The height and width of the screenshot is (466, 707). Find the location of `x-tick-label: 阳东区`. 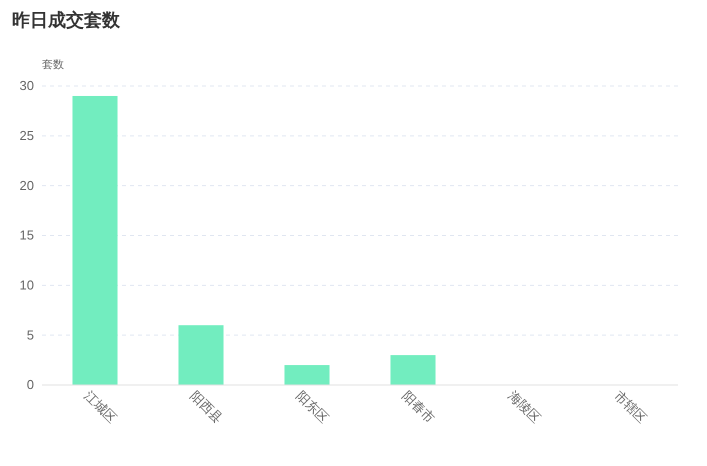

x-tick-label: 阳东区 is located at coordinates (313, 407).